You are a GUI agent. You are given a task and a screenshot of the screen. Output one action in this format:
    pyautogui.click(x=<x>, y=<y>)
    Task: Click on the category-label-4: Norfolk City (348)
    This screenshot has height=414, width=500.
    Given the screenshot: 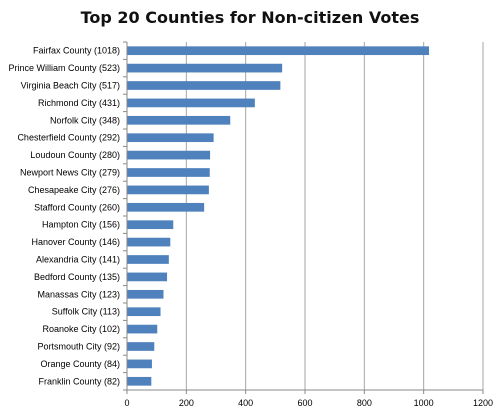 What is the action you would take?
    pyautogui.click(x=85, y=120)
    